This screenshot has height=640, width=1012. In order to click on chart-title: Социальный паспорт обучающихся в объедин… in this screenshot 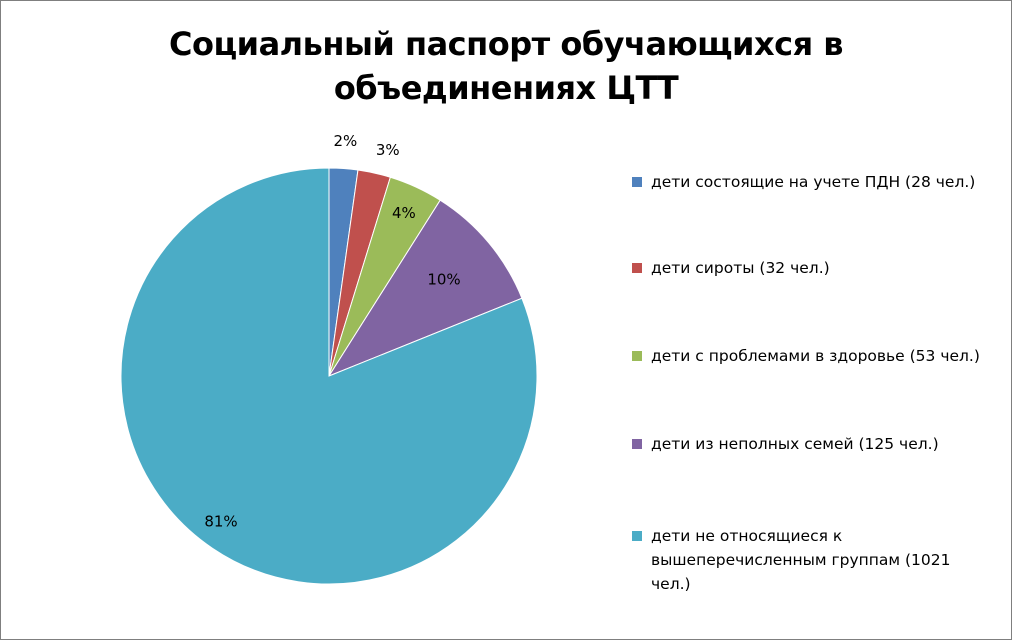, I will do `click(506, 66)`.